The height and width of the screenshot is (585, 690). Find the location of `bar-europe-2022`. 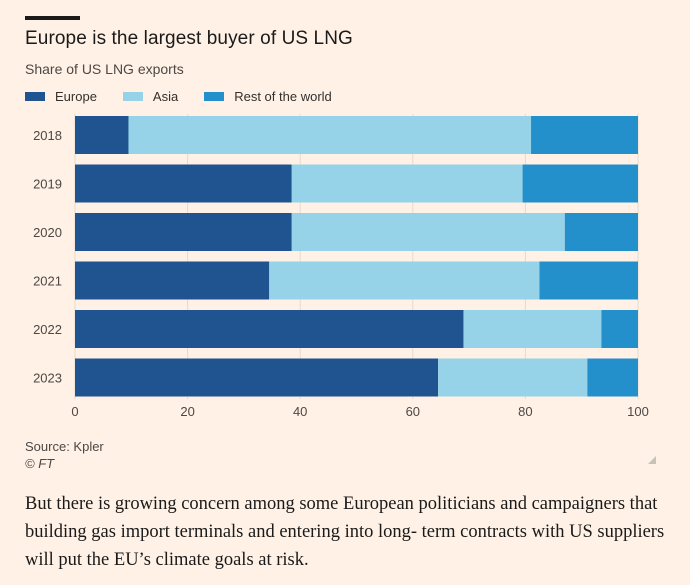

bar-europe-2022 is located at coordinates (269, 329).